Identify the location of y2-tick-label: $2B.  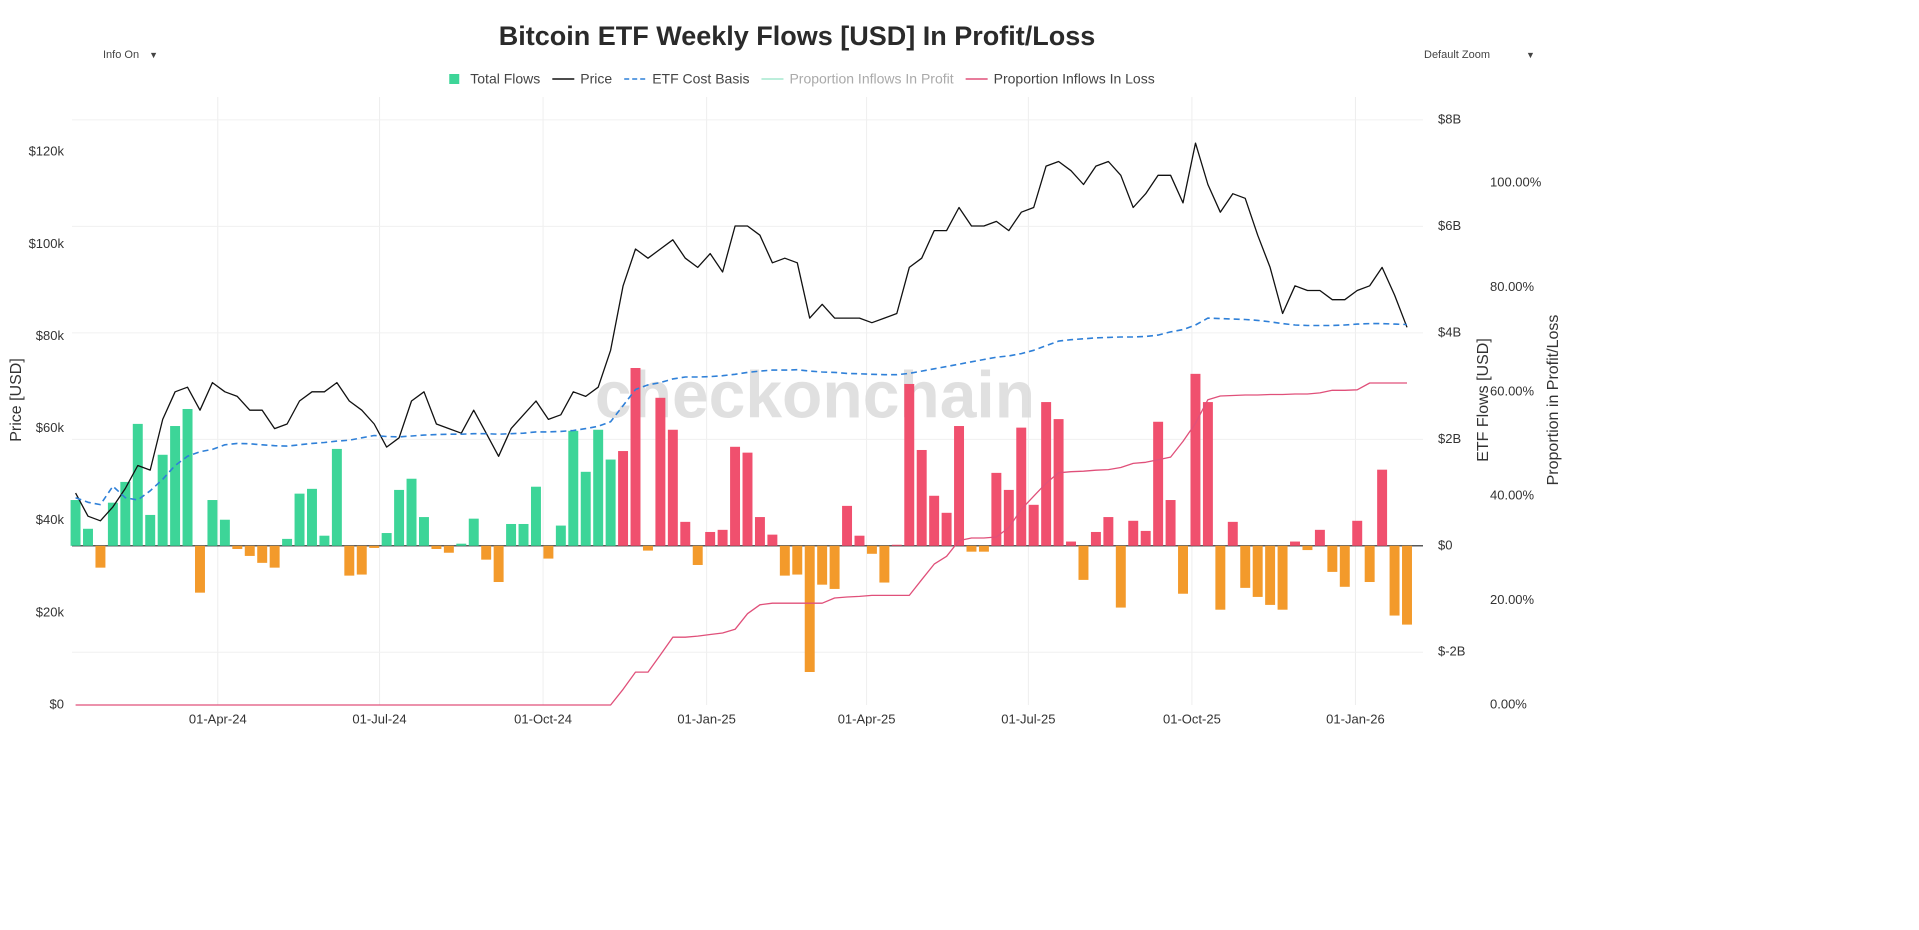
(1449, 438).